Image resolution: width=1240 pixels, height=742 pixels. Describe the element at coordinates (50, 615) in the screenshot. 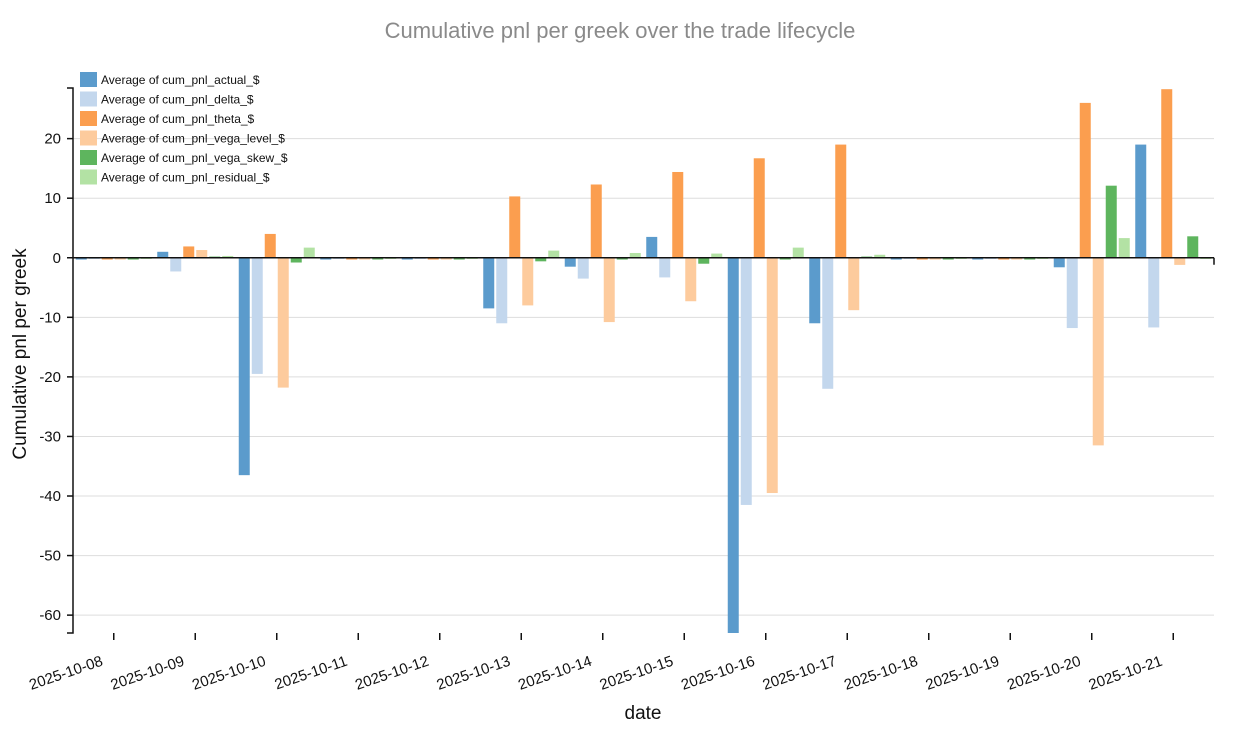

I see `y-tick-label: -60` at that location.